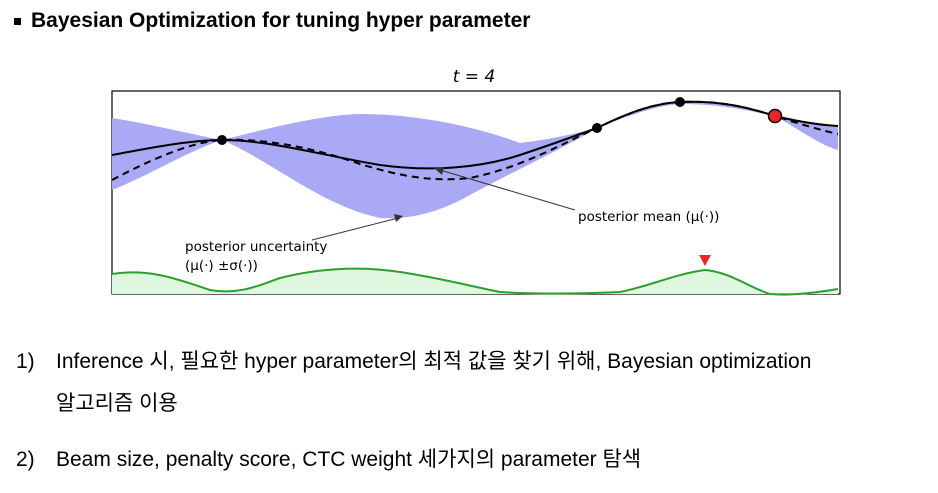 This screenshot has height=493, width=938. What do you see at coordinates (17, 21) in the screenshot?
I see `square-bullet-icon` at bounding box center [17, 21].